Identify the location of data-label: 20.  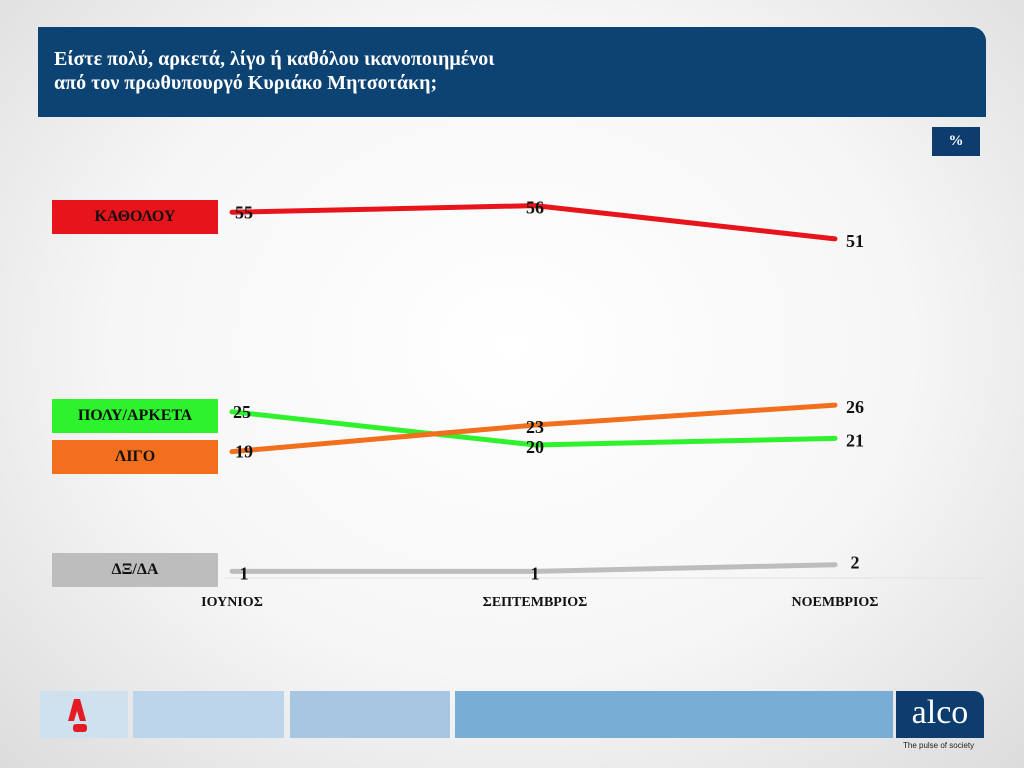
(535, 447).